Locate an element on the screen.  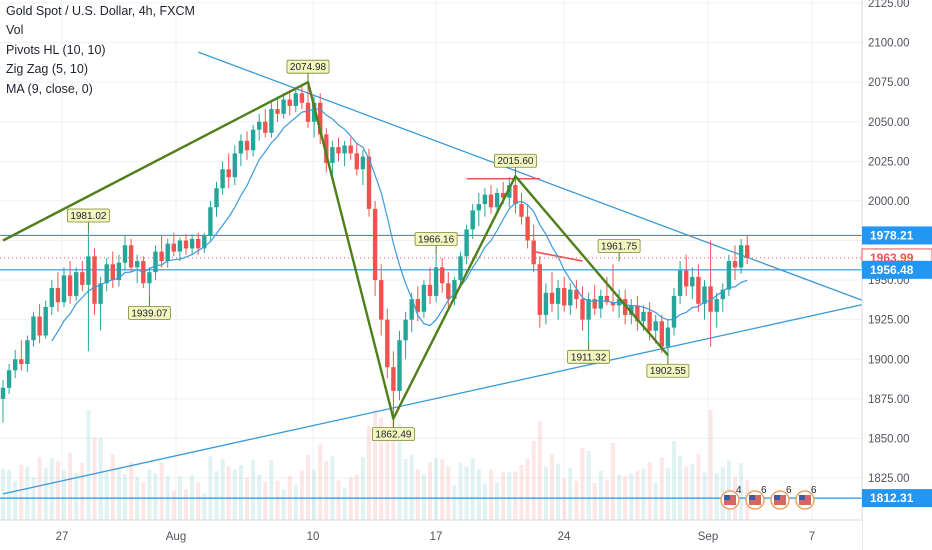
y-tick-label: 2000.00 is located at coordinates (889, 202).